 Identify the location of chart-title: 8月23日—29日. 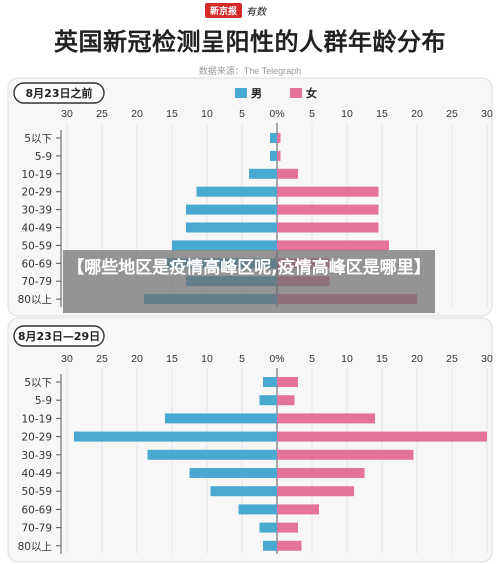
(59, 336).